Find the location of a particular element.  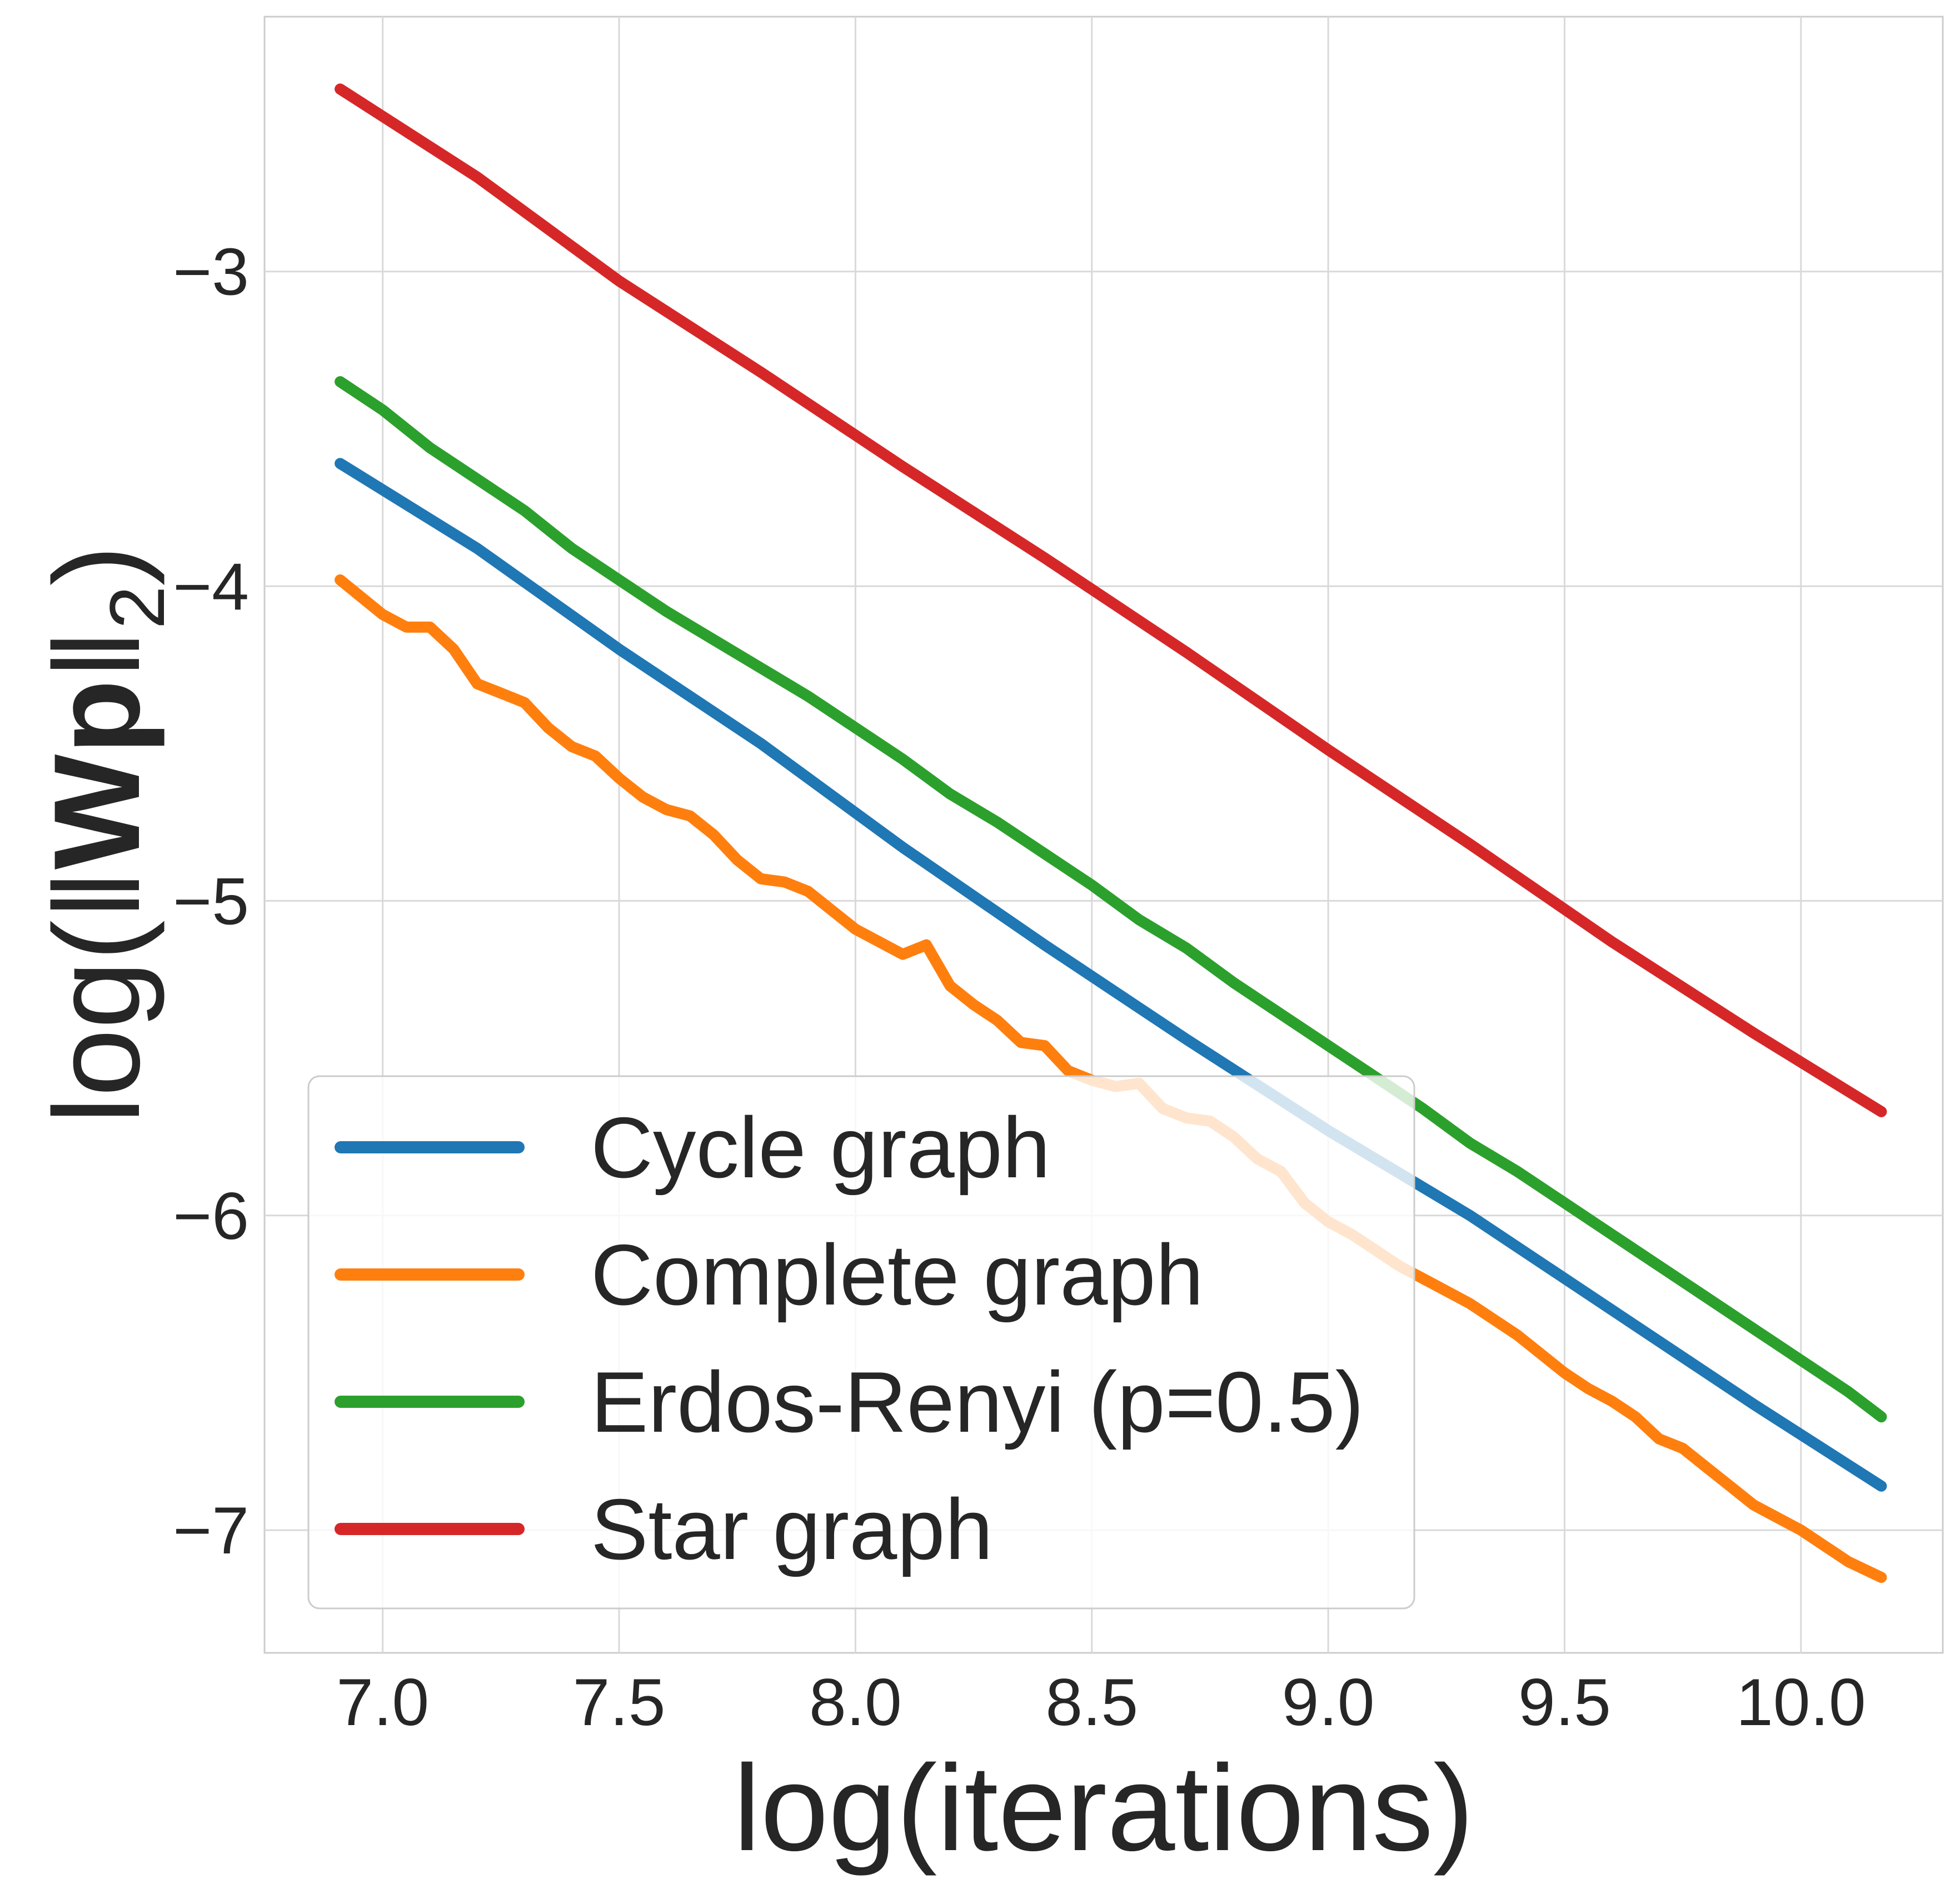

x-tick-label: 9.0 is located at coordinates (1328, 1702).